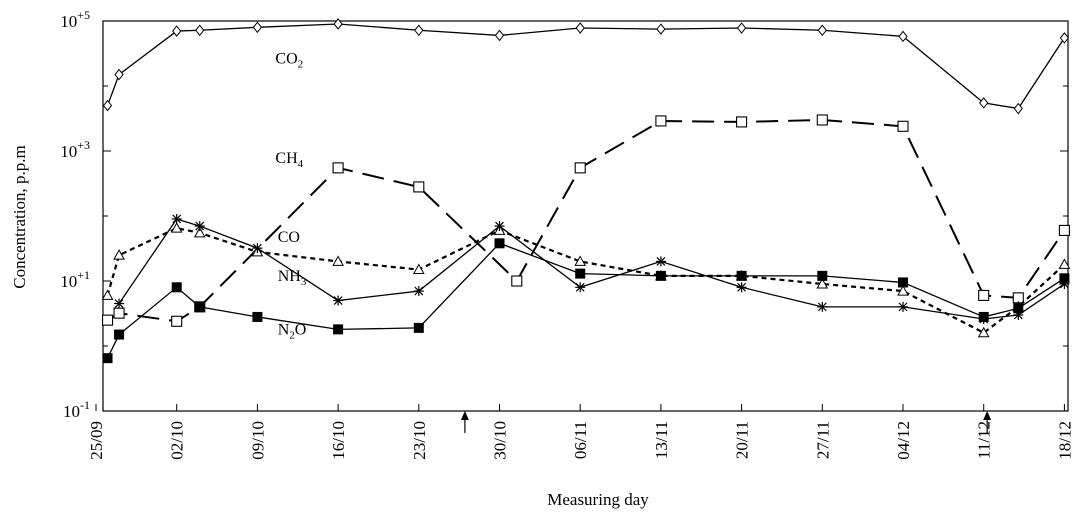 This screenshot has height=513, width=1074. Describe the element at coordinates (19, 217) in the screenshot. I see `y-axis-label: Concentration, p.p.m` at that location.